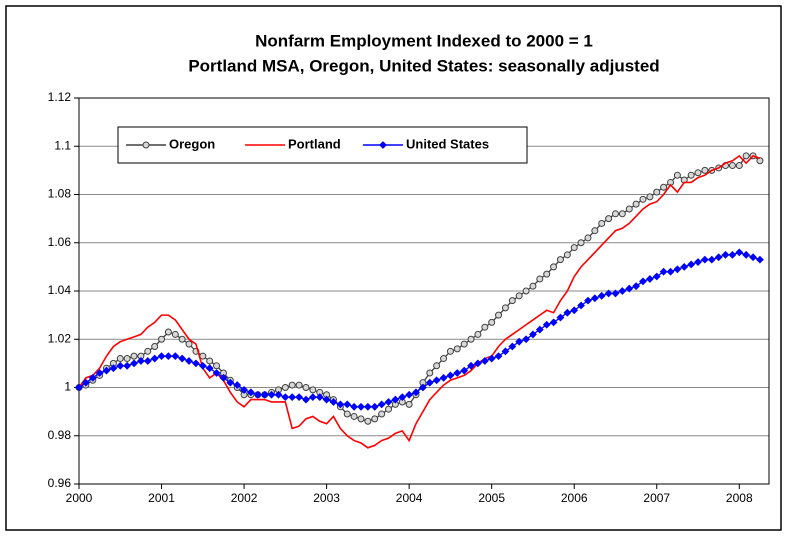  I want to click on x-tick-label: 2006, so click(574, 498).